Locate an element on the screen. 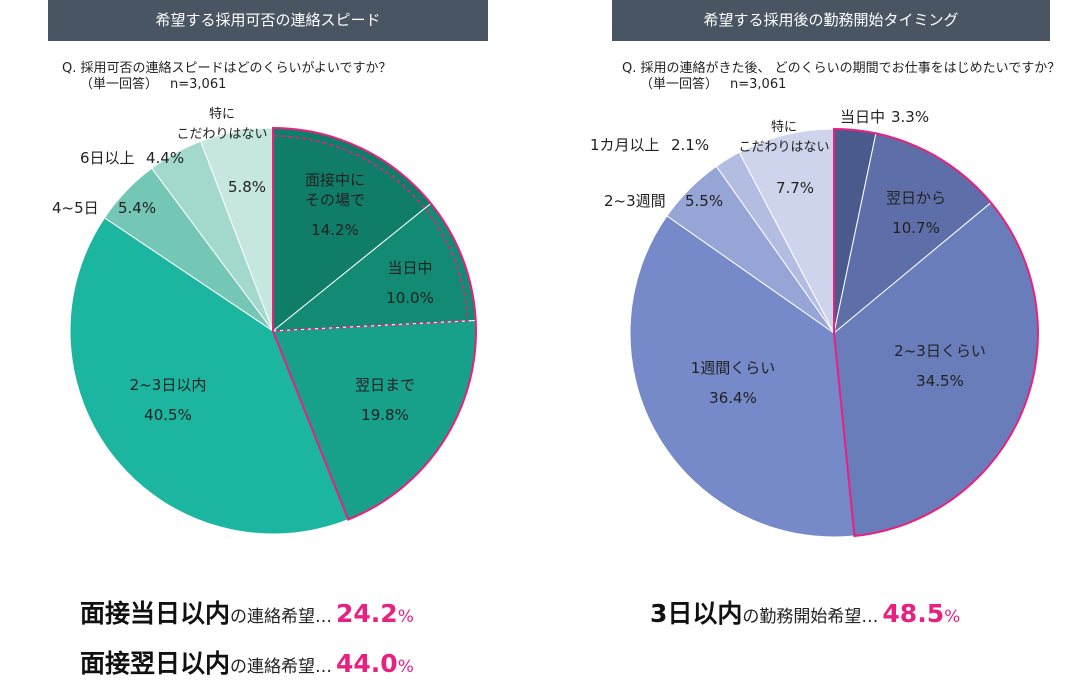  summary-line-1: 面接当日以内の連絡希望… 24.2% is located at coordinates (247, 612).